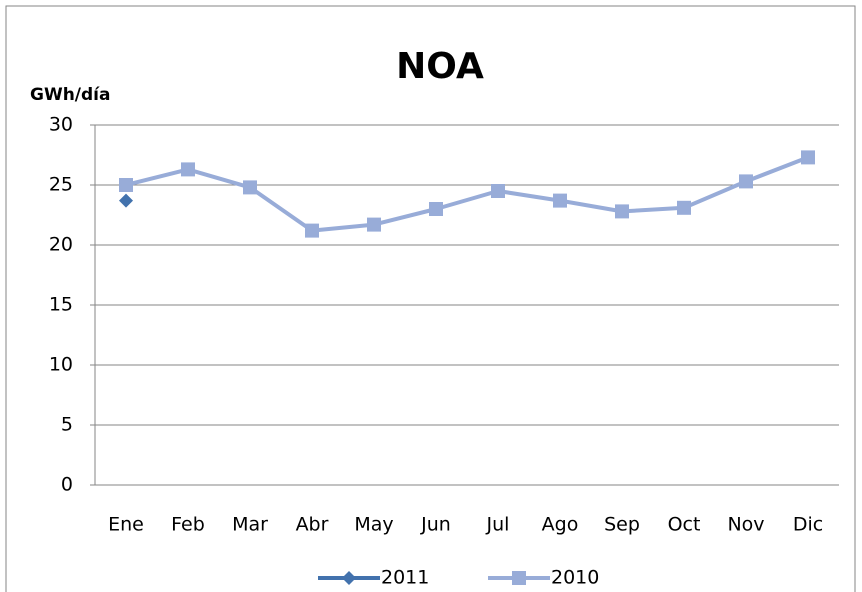  What do you see at coordinates (575, 578) in the screenshot?
I see `legend-label: 2010` at bounding box center [575, 578].